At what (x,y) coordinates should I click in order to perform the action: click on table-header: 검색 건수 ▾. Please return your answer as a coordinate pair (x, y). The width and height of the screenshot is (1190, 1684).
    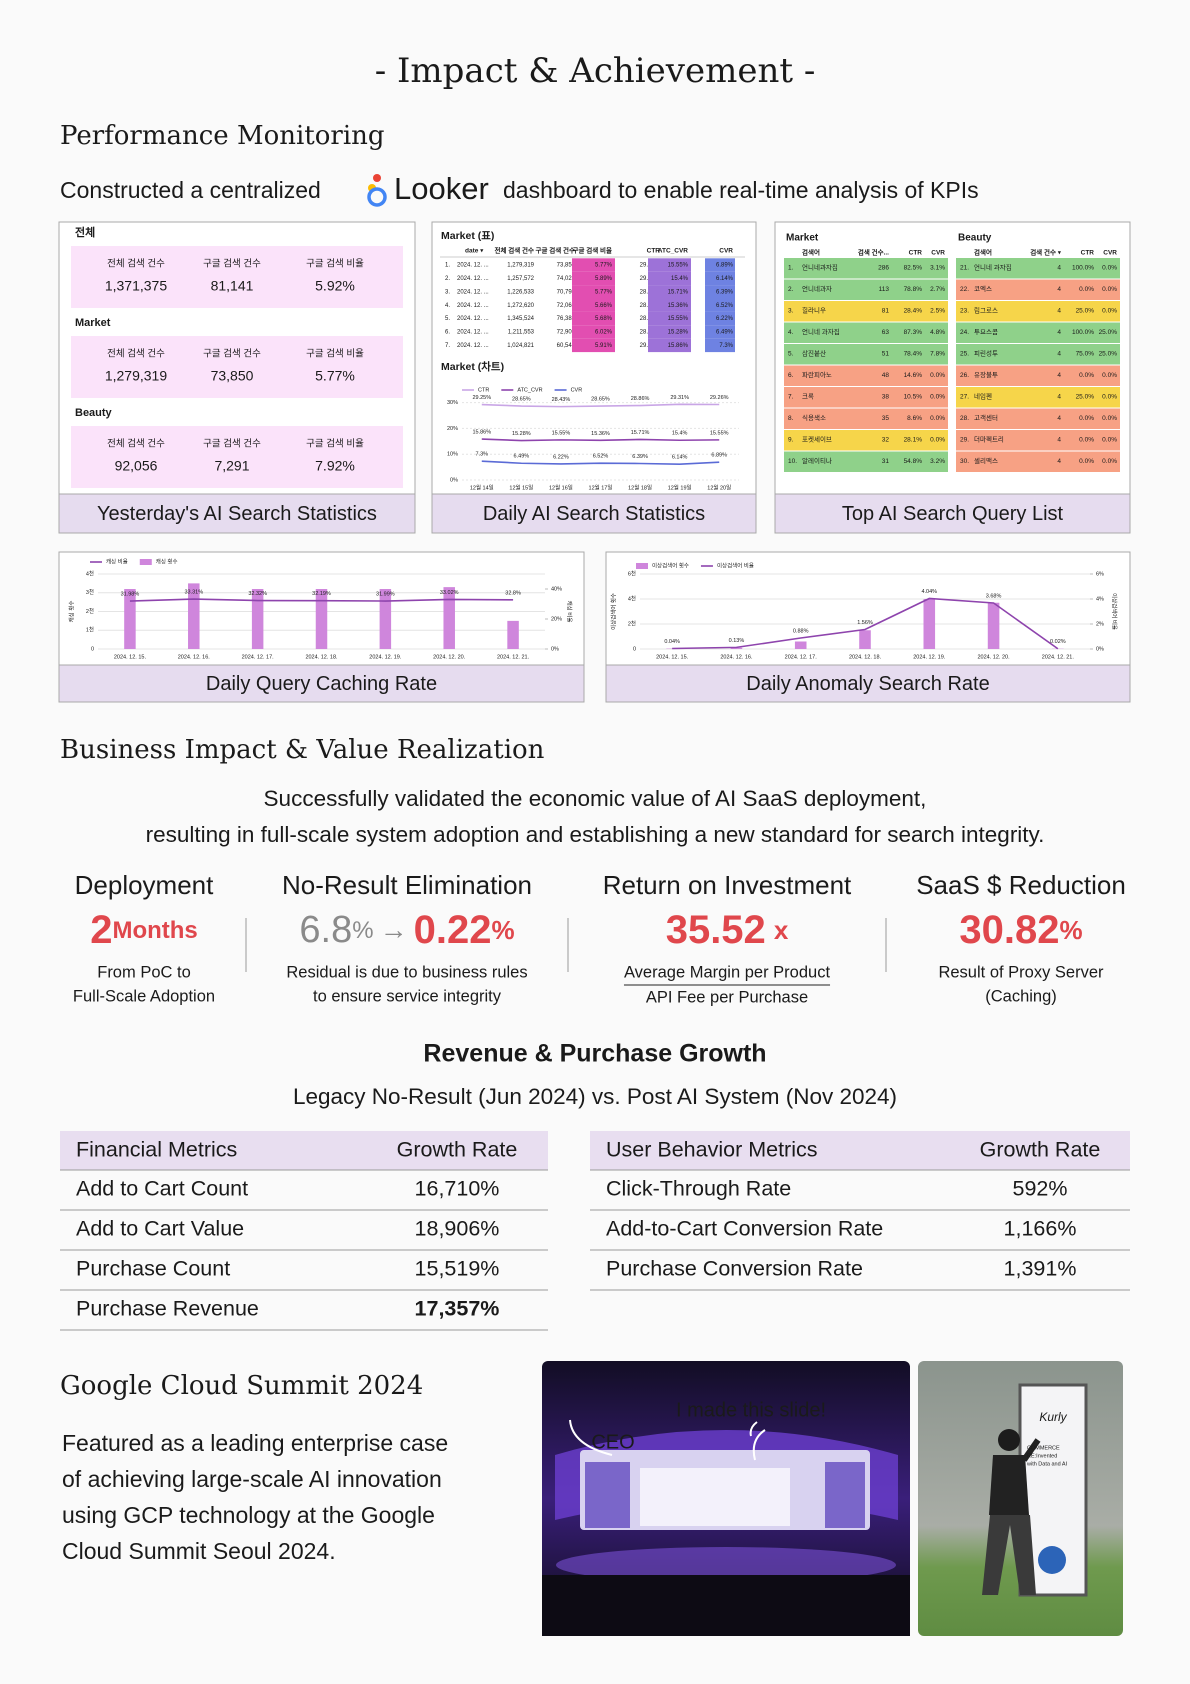
    Looking at the image, I should click on (1046, 252).